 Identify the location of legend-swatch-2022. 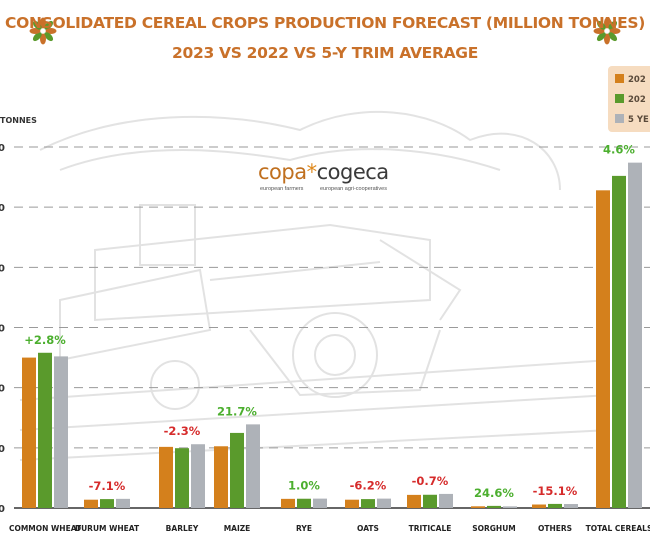
(619, 98).